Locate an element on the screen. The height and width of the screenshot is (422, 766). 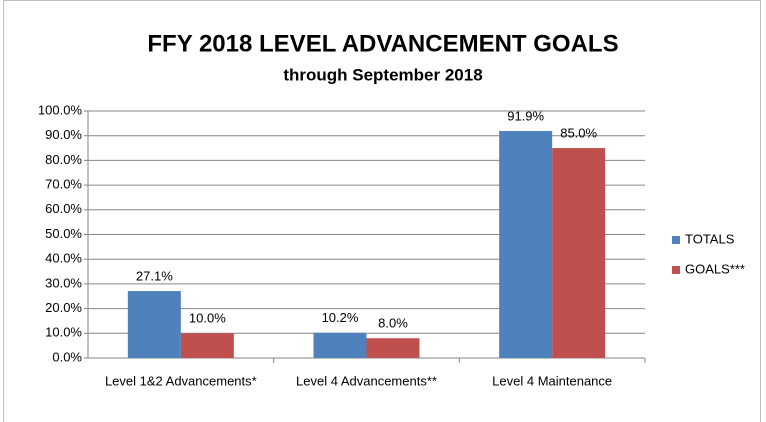
y-tick-label: 80.0% is located at coordinates (63, 159).